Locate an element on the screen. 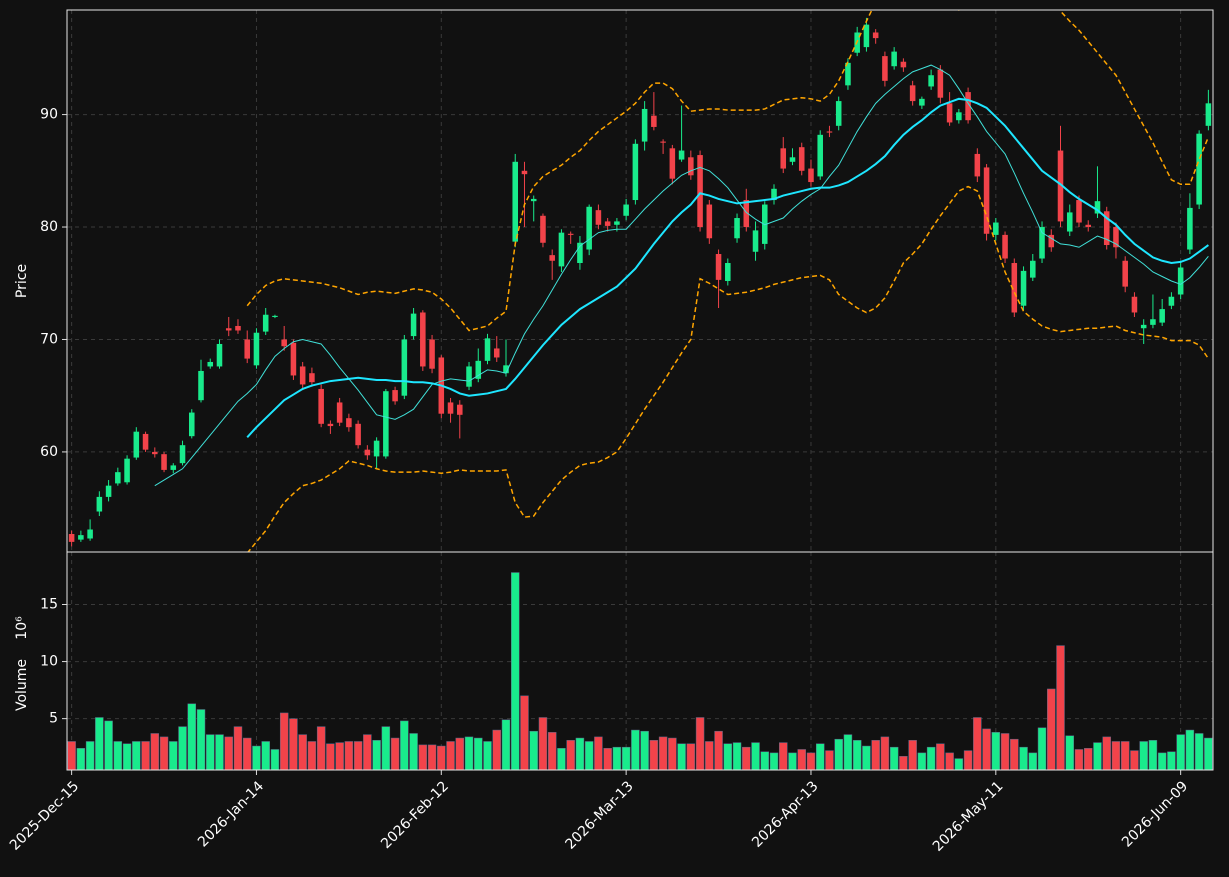  y2-tick-label: 5 is located at coordinates (53, 719).